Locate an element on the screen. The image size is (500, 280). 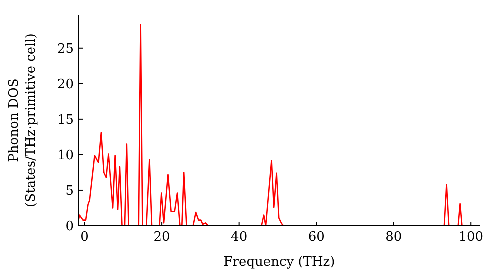
y-tick-label: 20 is located at coordinates (65, 84).